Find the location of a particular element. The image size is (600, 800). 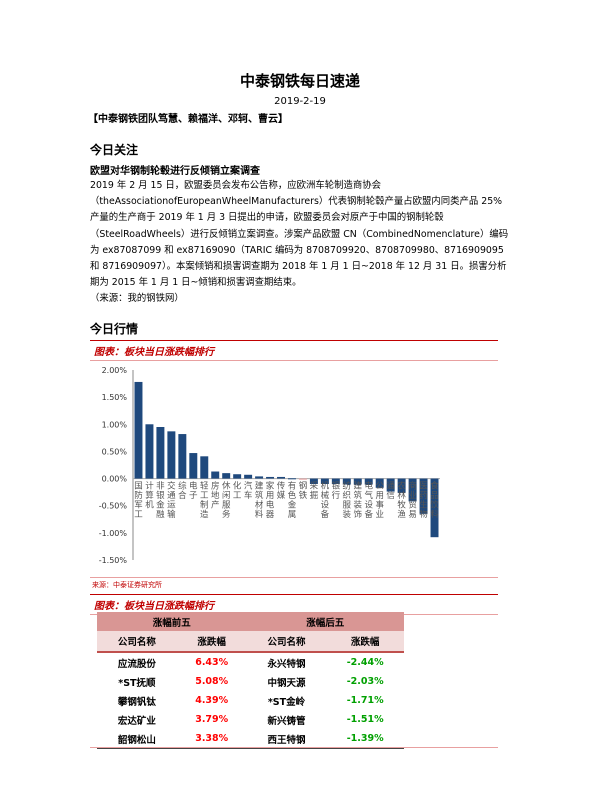

company-name: 西王特钢 is located at coordinates (286, 739).